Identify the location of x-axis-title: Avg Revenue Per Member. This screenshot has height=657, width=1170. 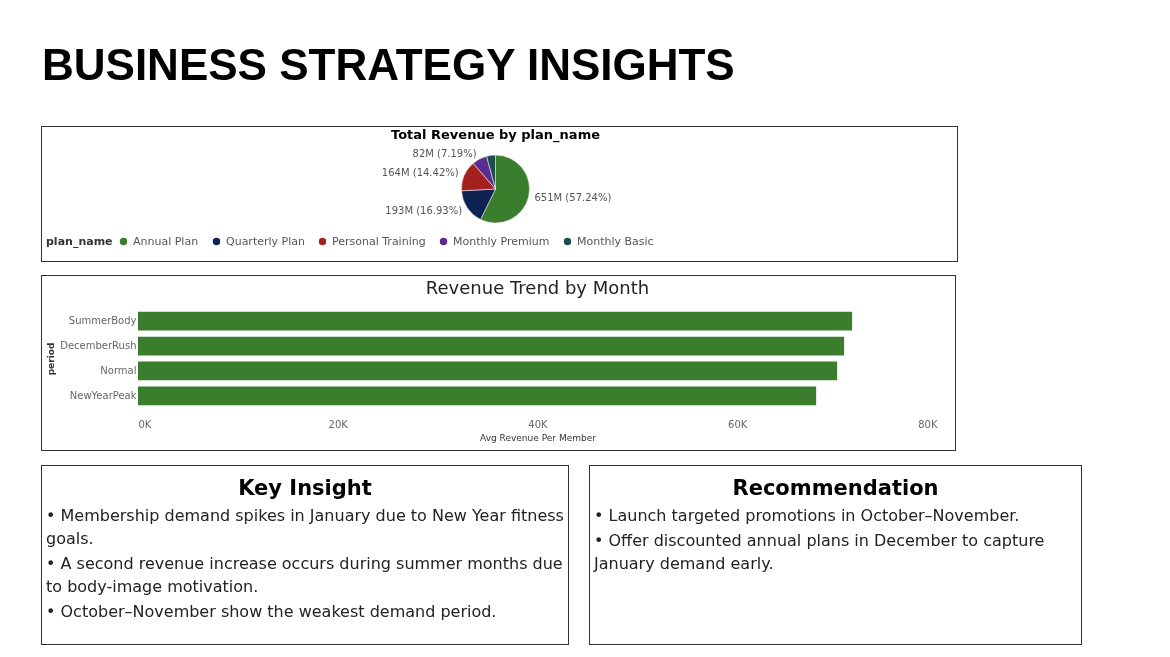
(538, 437).